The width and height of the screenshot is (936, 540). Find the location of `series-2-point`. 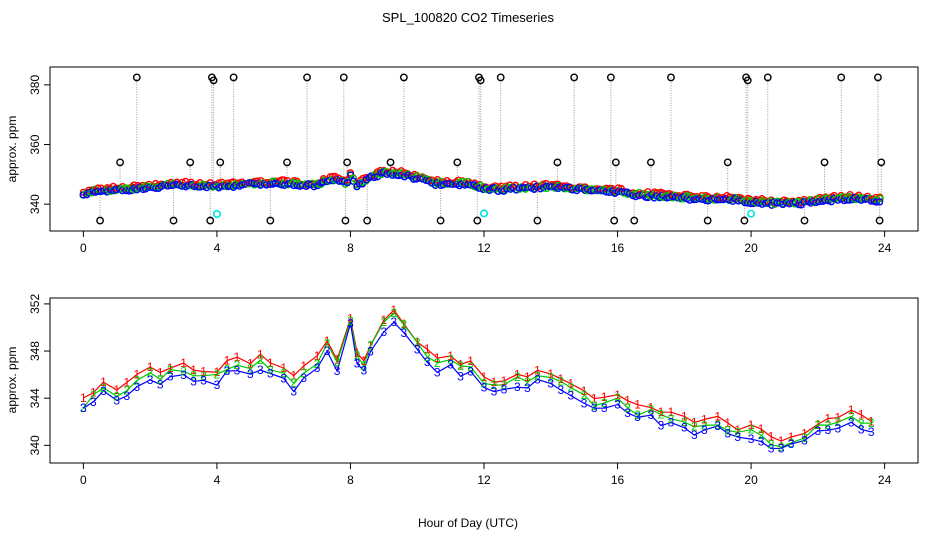

series-2-point is located at coordinates (880, 198).